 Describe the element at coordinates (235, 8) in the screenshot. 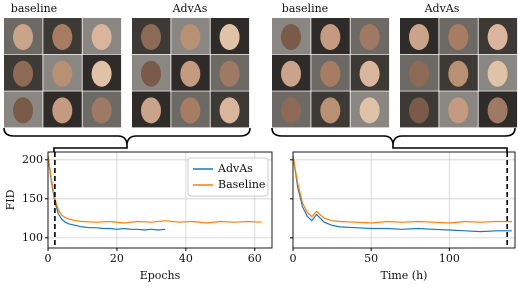

I see `image-panels: baseline AdvAs baseline AdvAs` at that location.